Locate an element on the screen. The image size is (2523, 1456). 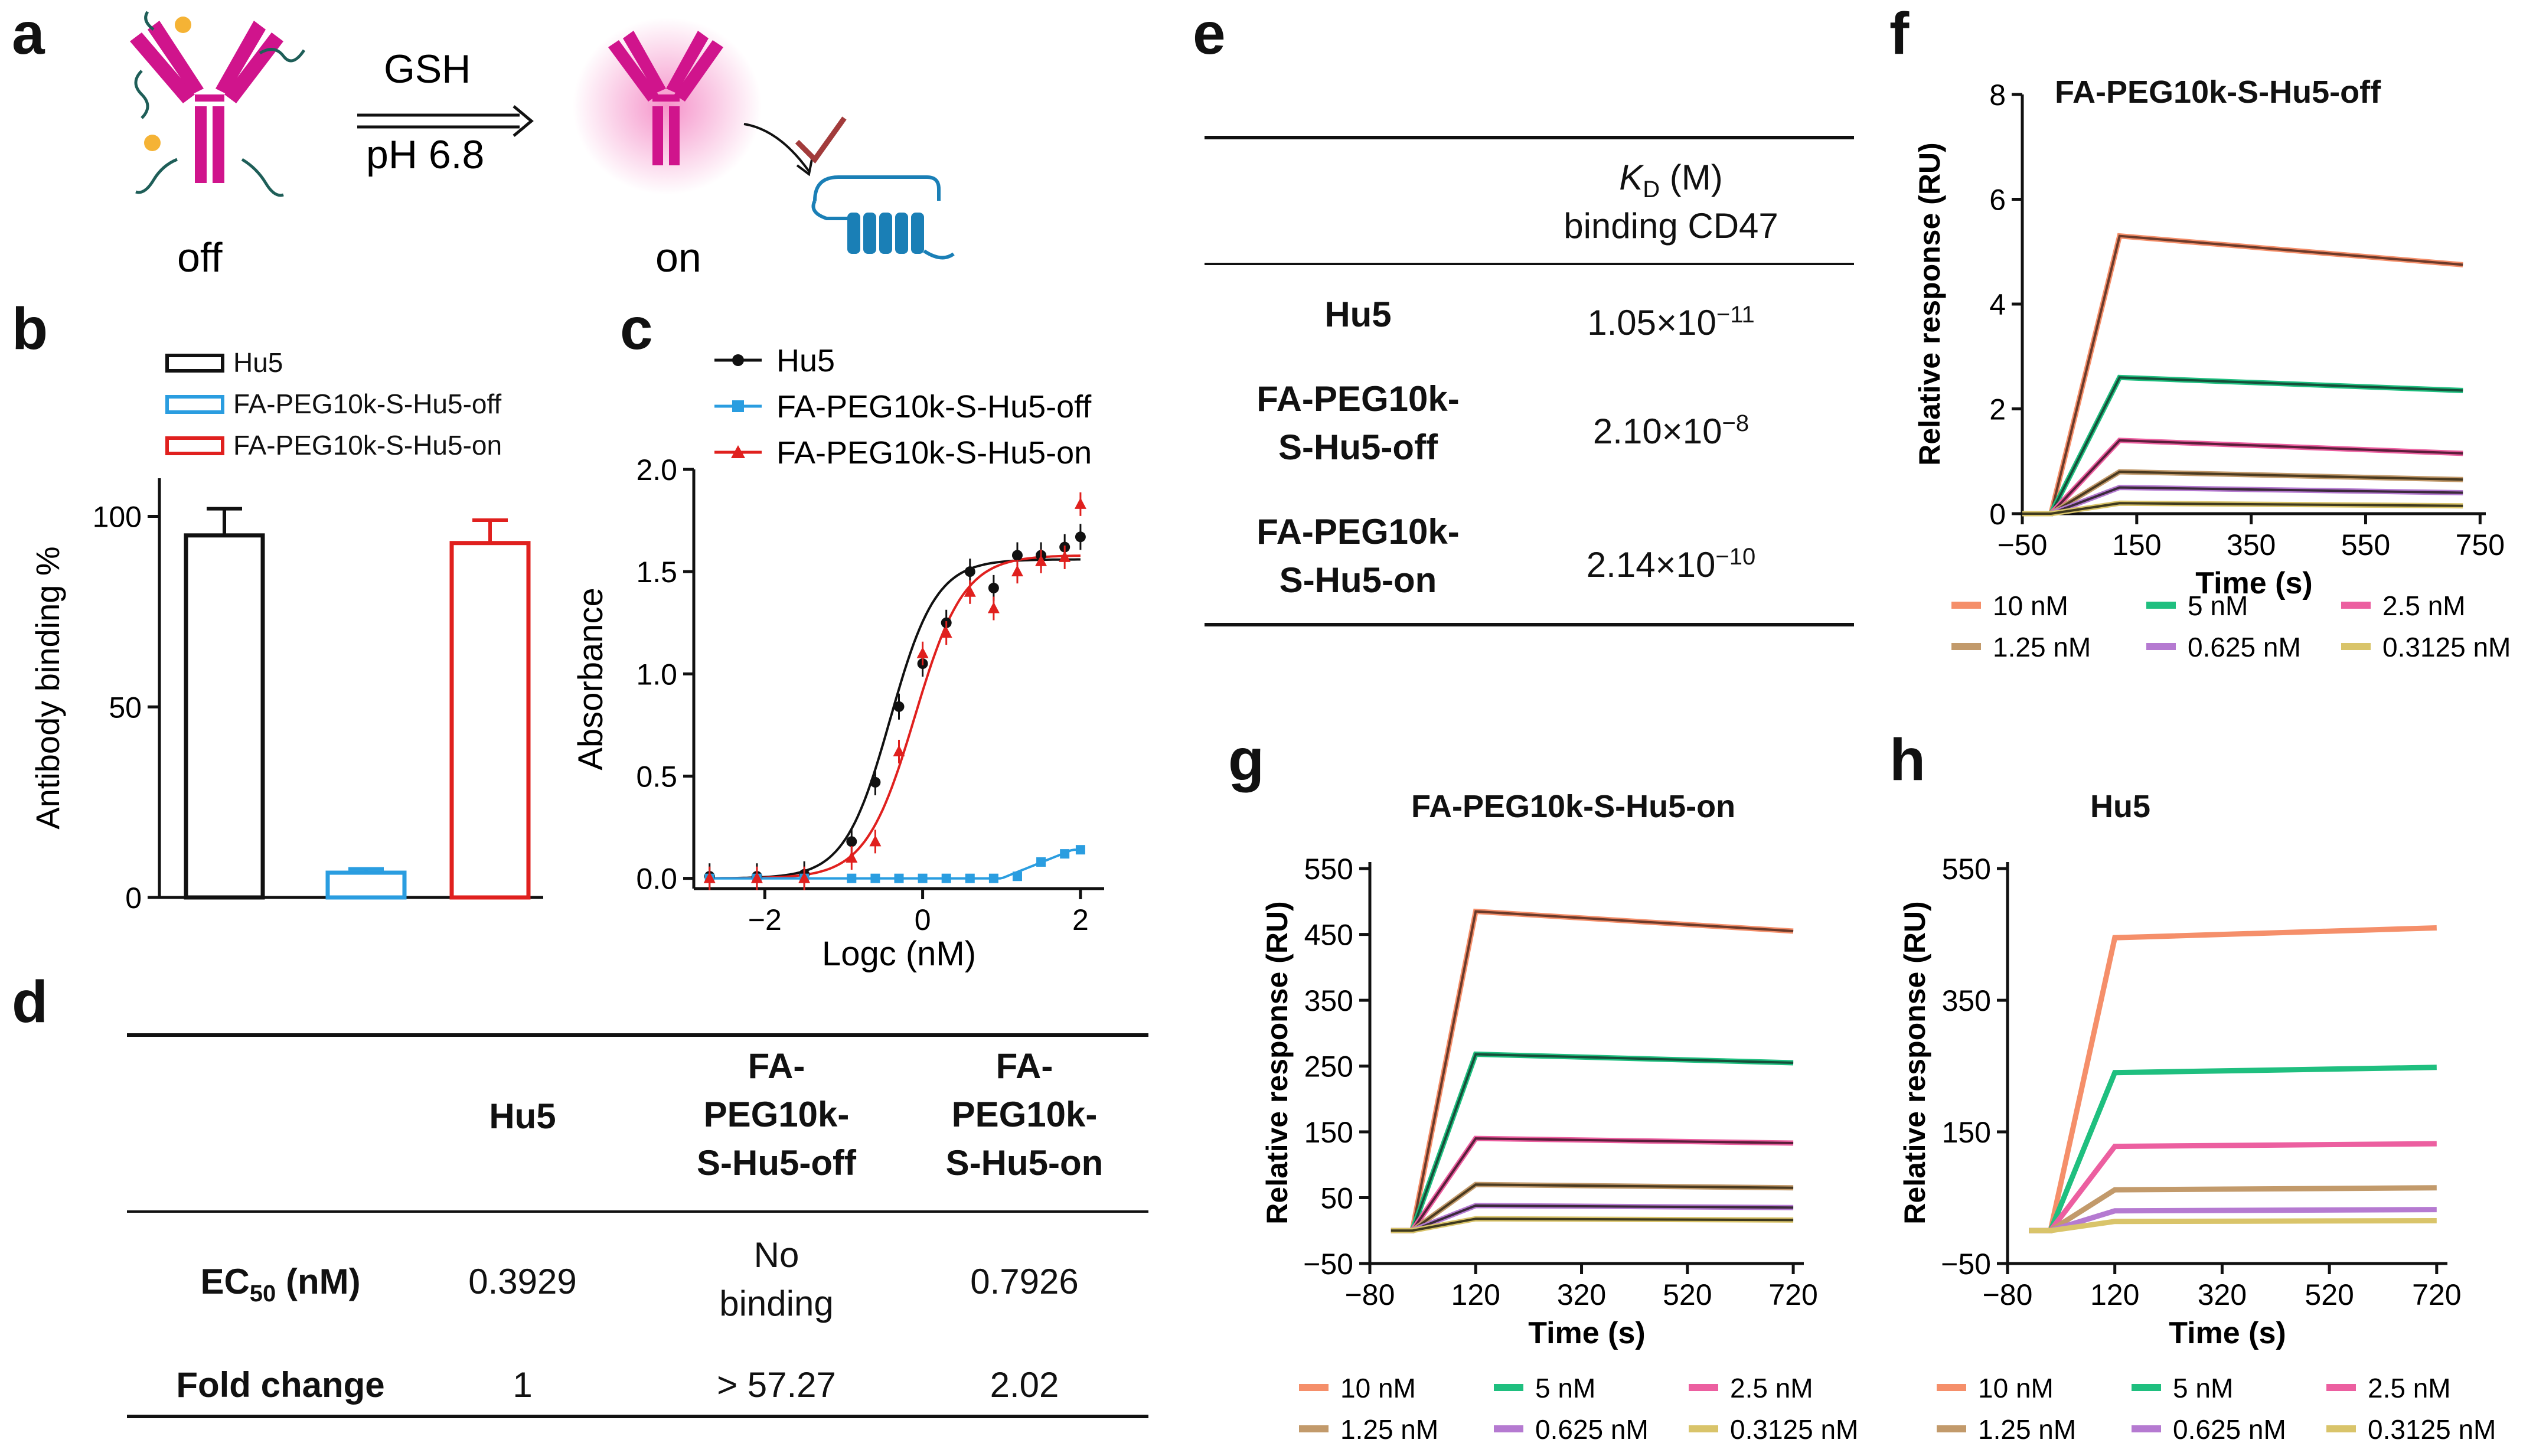
panel-g-title: FA-PEG10k-S-Hu5-on is located at coordinates (1573, 806).